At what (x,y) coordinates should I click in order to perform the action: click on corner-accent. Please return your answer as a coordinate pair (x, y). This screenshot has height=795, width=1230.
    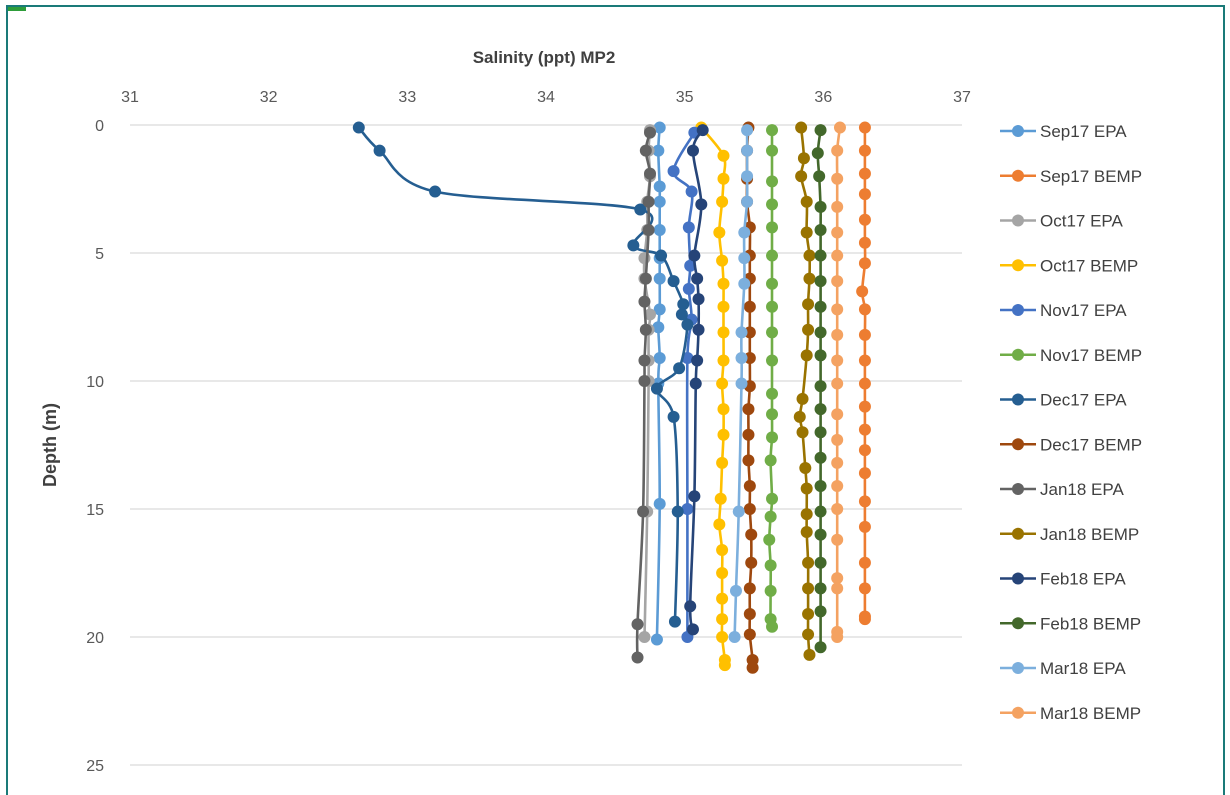
    Looking at the image, I should click on (17, 9).